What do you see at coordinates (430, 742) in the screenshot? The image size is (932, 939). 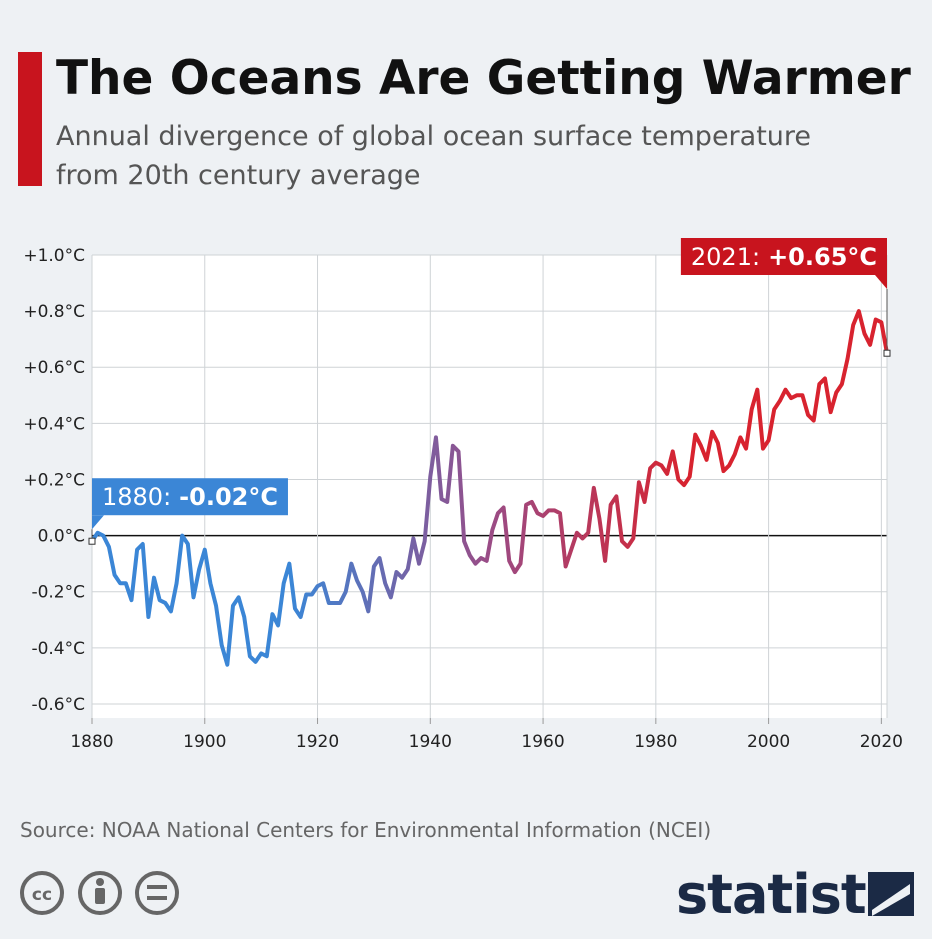 I see `x-tick-label: 1940` at bounding box center [430, 742].